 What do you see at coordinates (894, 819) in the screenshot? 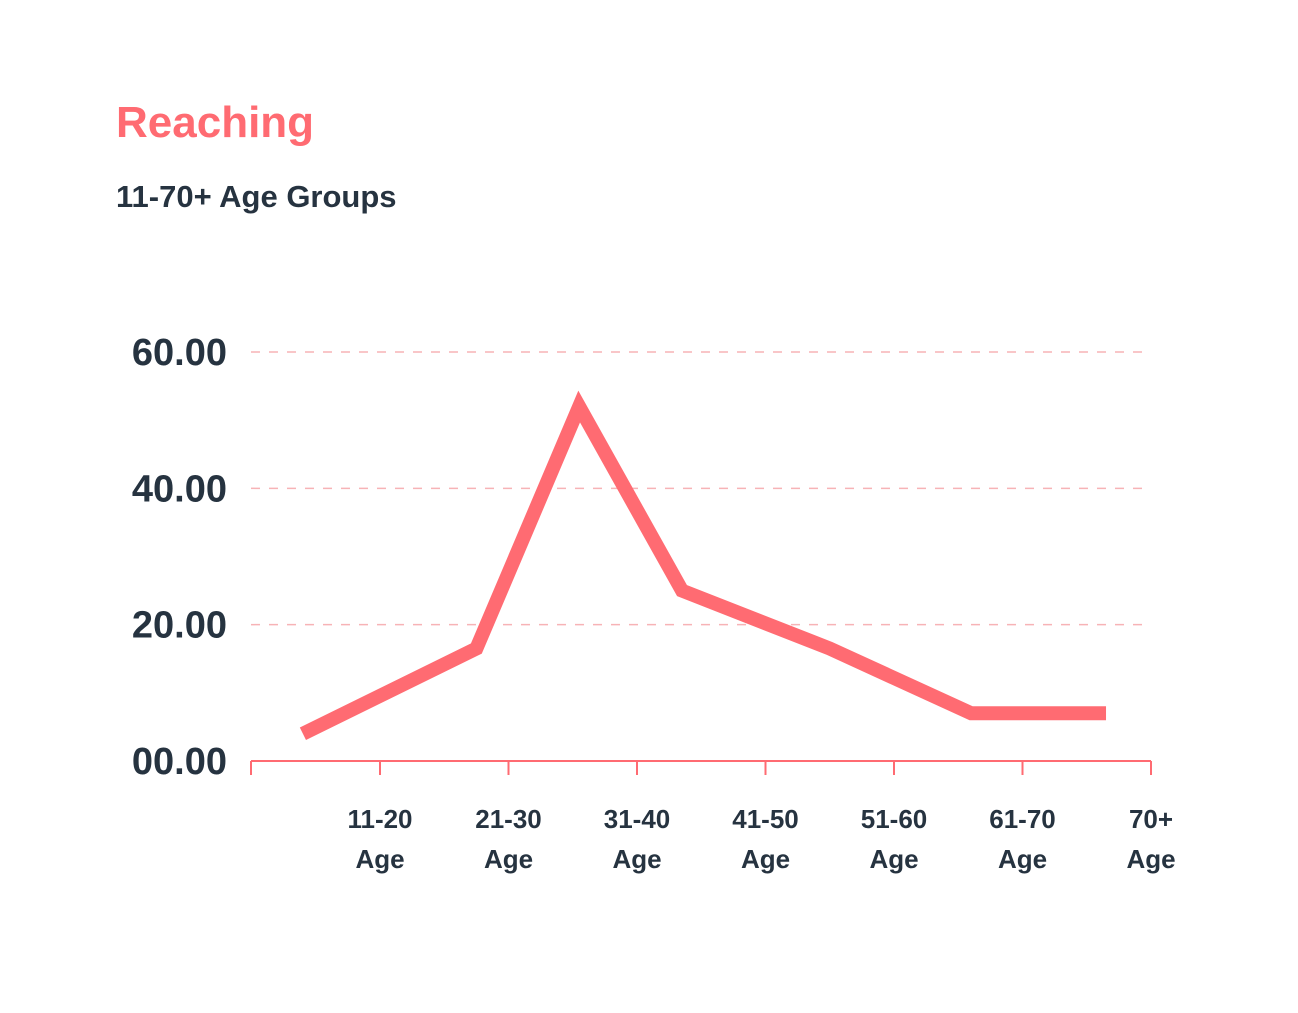
I see `x-tick-label: 51-60` at bounding box center [894, 819].